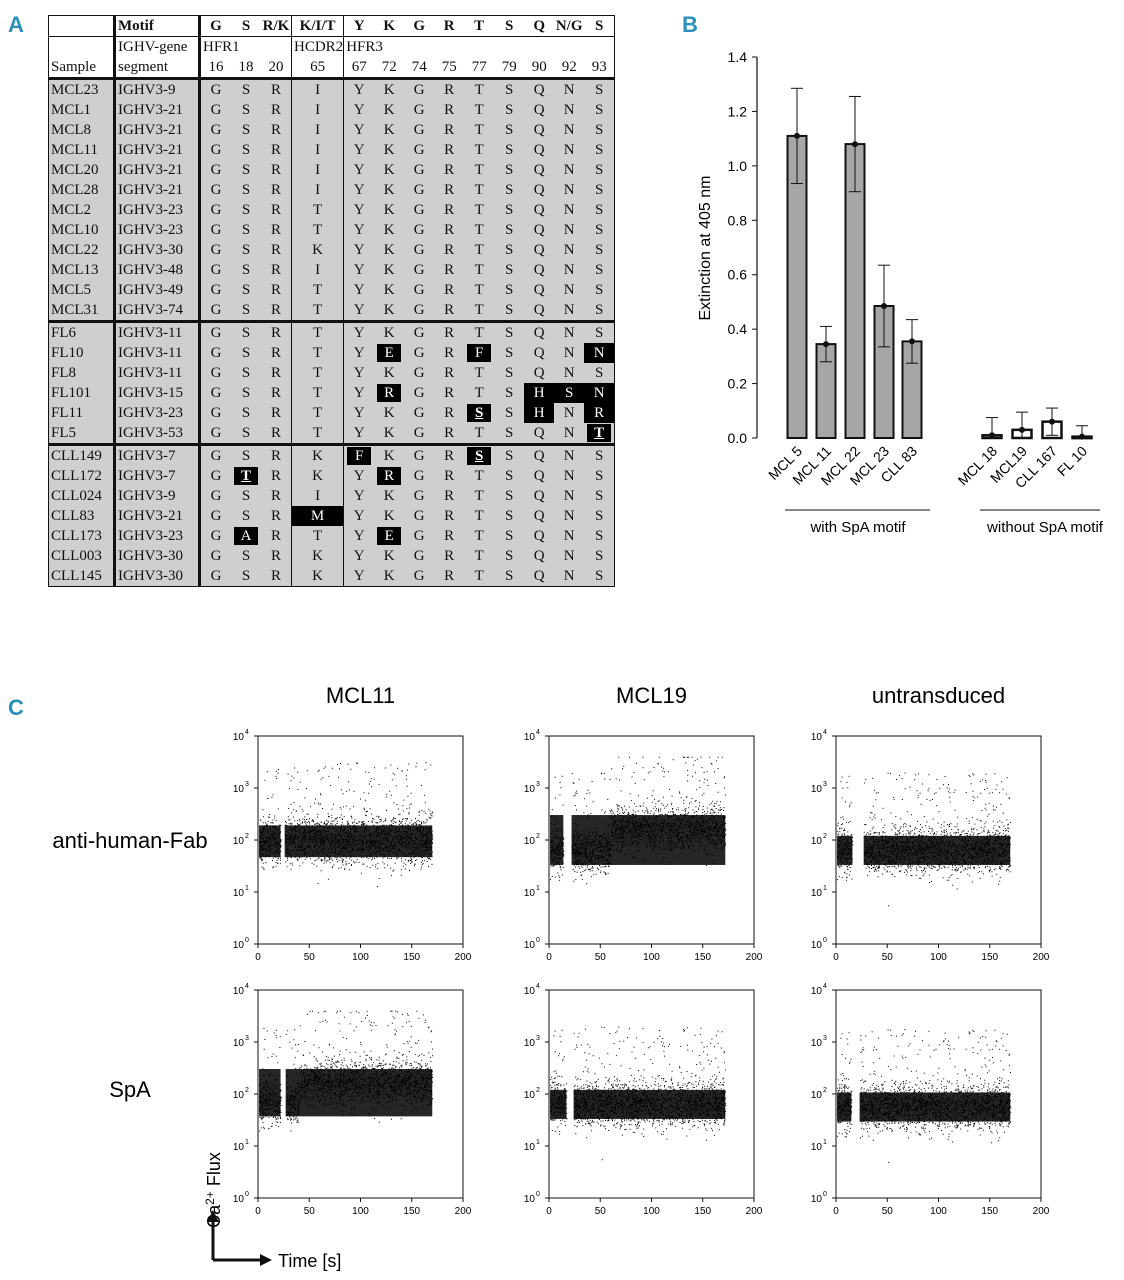 The width and height of the screenshot is (1124, 1280). Describe the element at coordinates (16, 707) in the screenshot. I see `panel-c-label: C` at that location.